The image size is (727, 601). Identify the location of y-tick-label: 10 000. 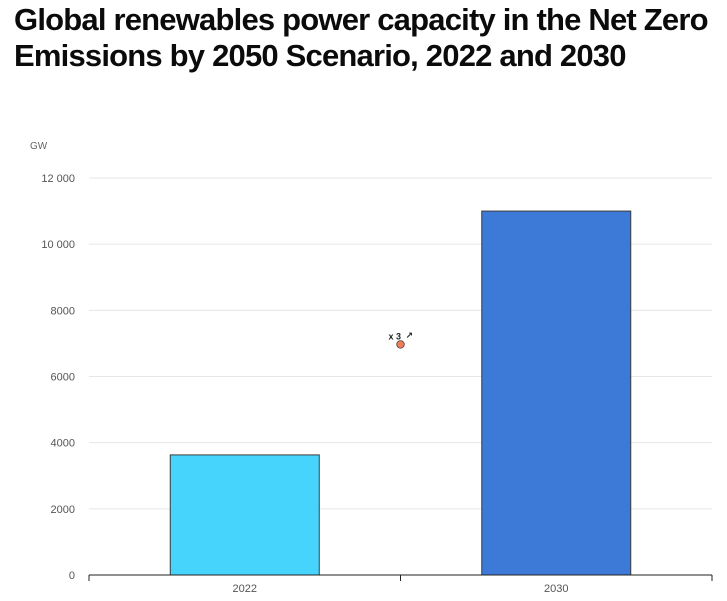
(58, 245).